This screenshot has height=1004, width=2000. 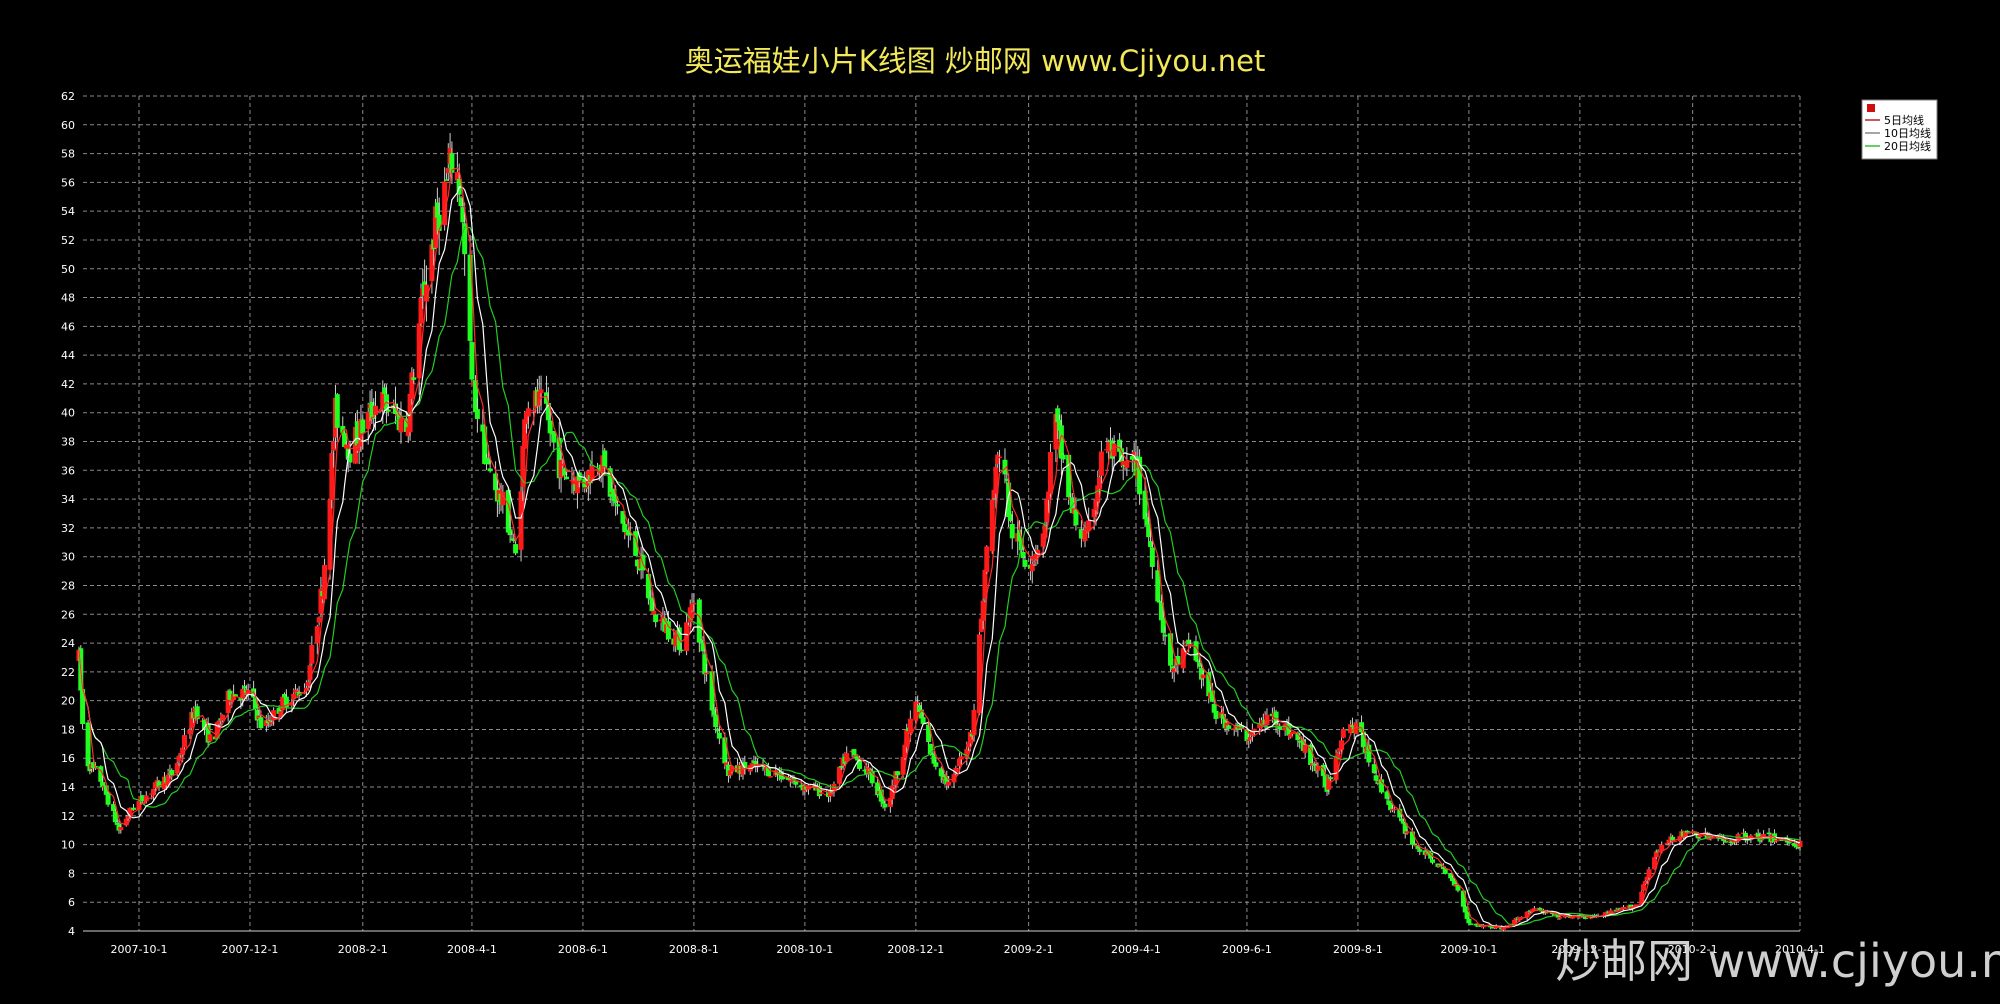 What do you see at coordinates (975, 61) in the screenshot?
I see `chart-title: 奥运福娃小片K线图 炒邮网 www.Cjiyou.net` at bounding box center [975, 61].